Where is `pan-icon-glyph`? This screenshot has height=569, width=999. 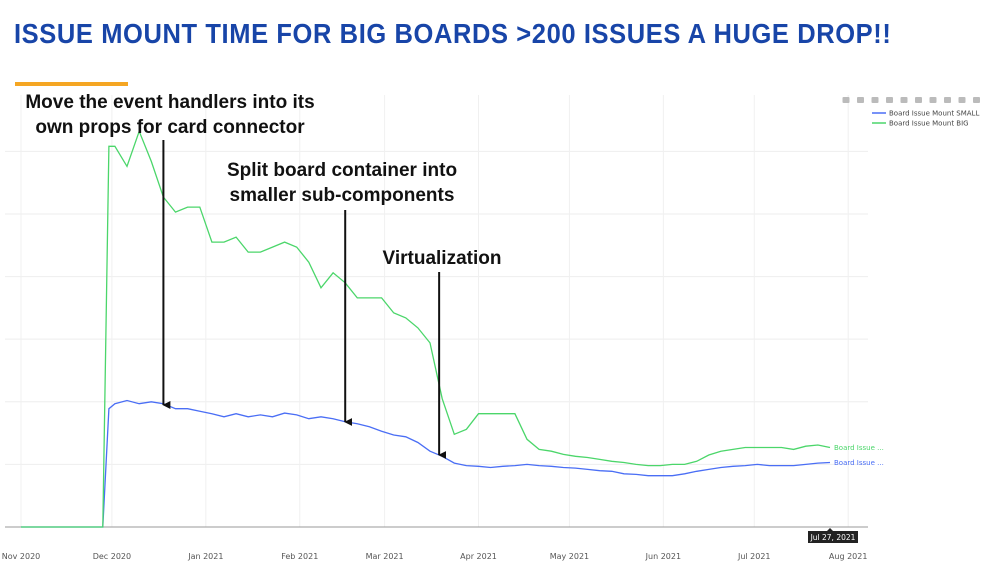 pan-icon-glyph is located at coordinates (875, 100).